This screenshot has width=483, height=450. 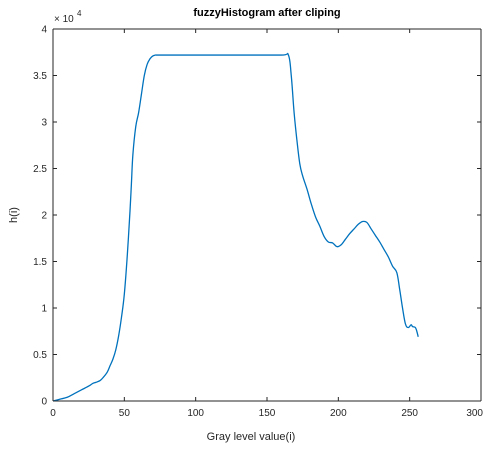 What do you see at coordinates (14, 215) in the screenshot?
I see `y-axis-label: h(i)` at bounding box center [14, 215].